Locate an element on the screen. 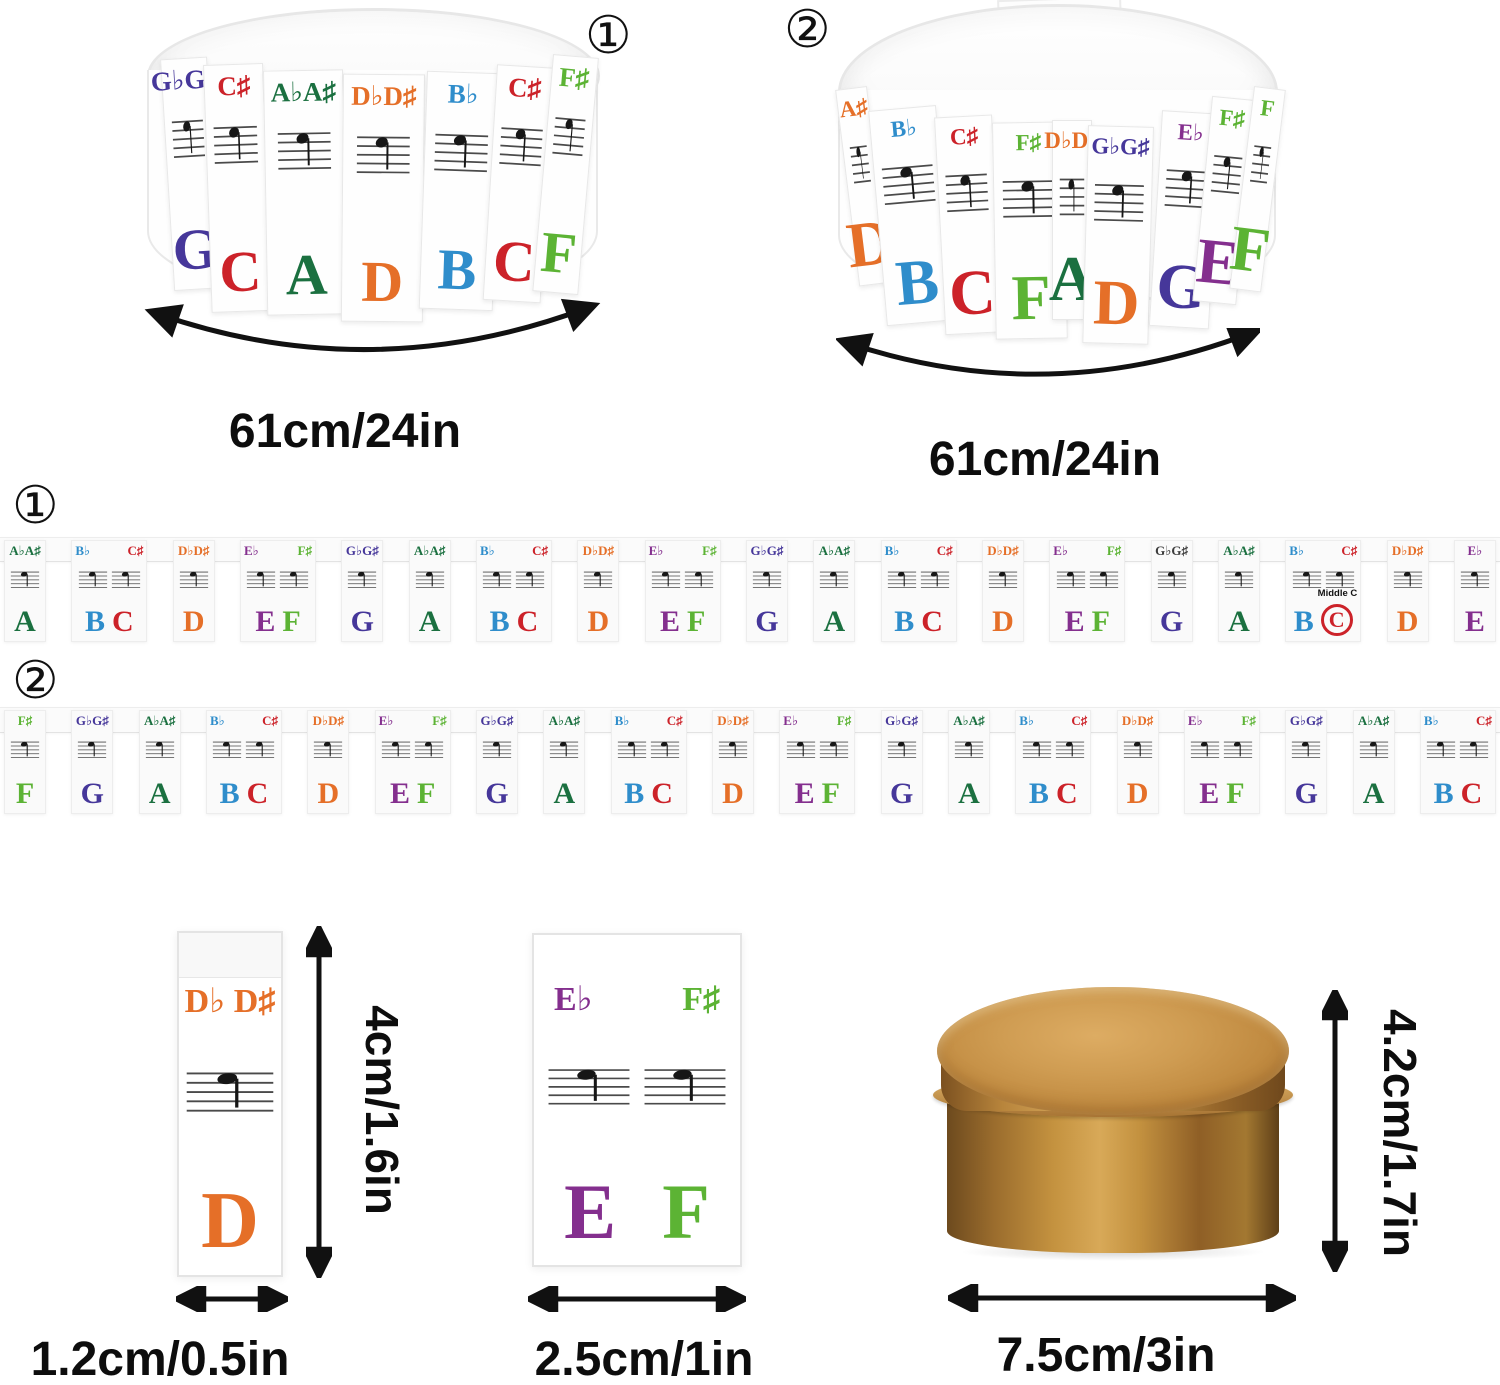 The width and height of the screenshot is (1500, 1385). note-ring-1: G♭G♯ G C♯ C A♭A♯ A D♭D♯ D B♭ B C♯ C F♯ F is located at coordinates (372, 173).